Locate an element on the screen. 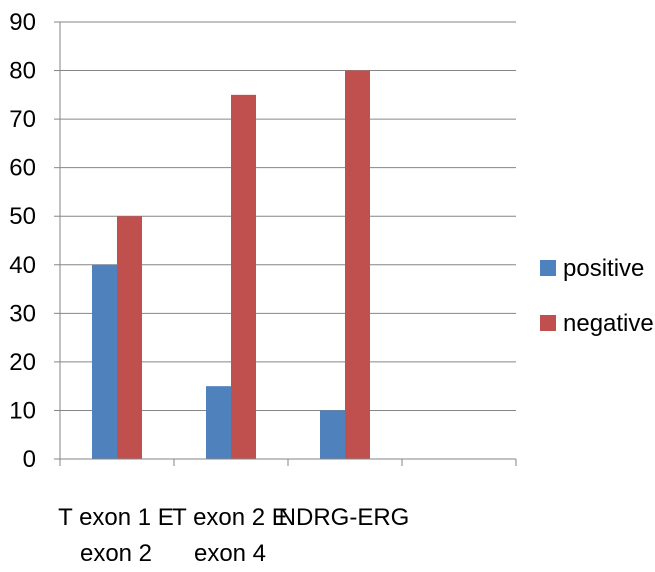 This screenshot has height=572, width=655. legend-item-negative: negative is located at coordinates (597, 323).